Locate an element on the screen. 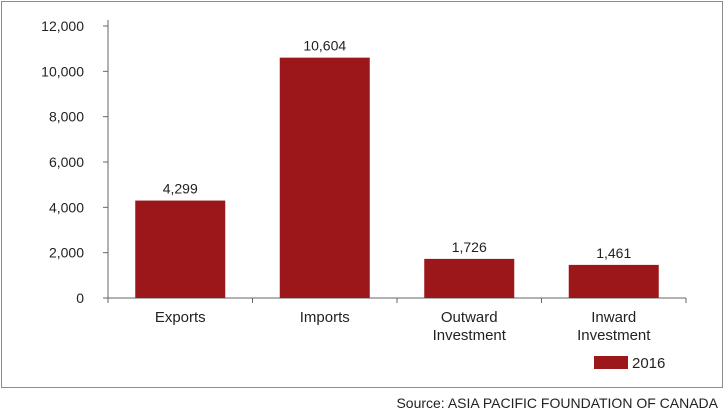 The width and height of the screenshot is (726, 417). category-label: Inward is located at coordinates (613, 317).